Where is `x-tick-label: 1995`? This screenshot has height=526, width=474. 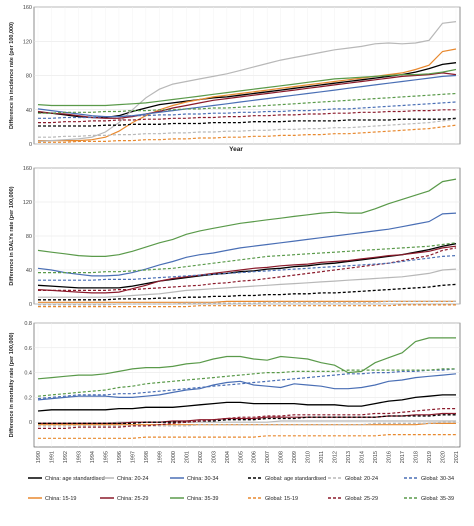
x-tick-label: 1995 is located at coordinates (106, 457).